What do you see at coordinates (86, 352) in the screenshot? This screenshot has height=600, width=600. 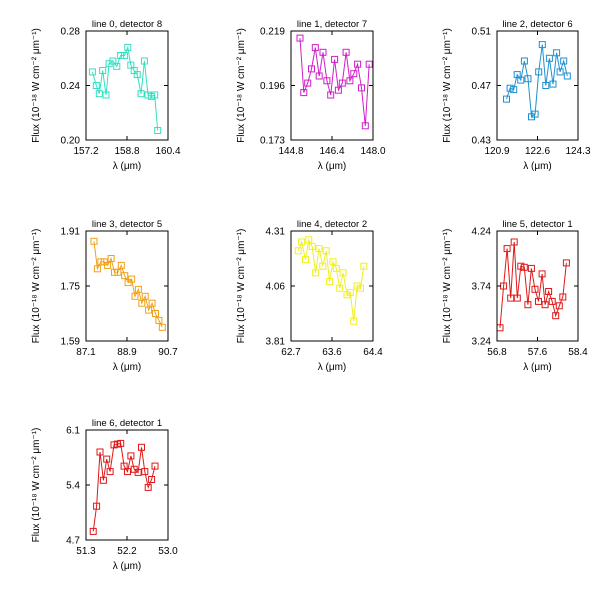 I see `x-tick-label: 87.1` at bounding box center [86, 352].